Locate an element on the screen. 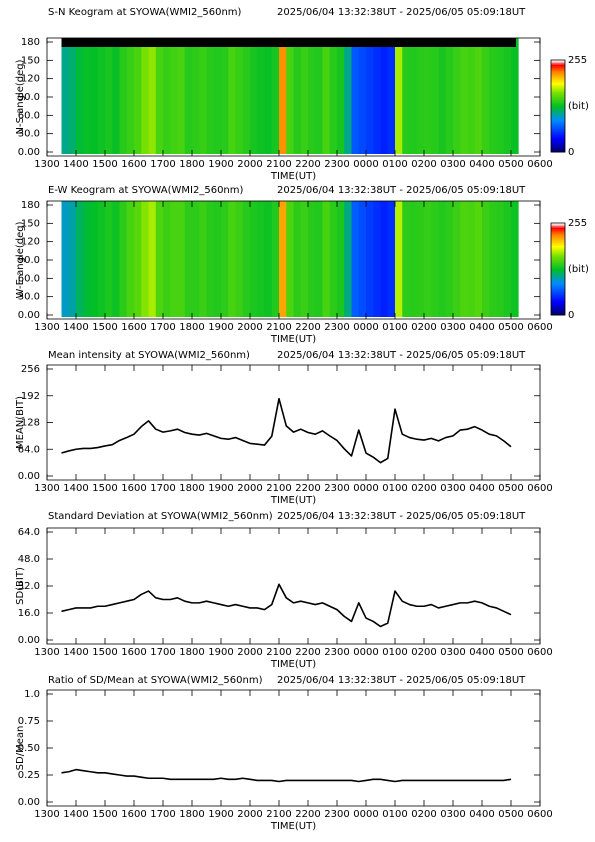  y-tick-label: 60.0 is located at coordinates (29, 115).